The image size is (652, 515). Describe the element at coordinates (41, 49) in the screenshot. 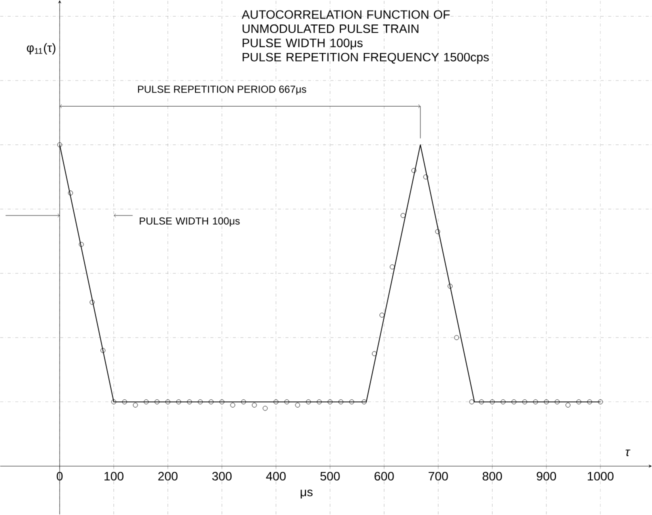

I see `text: φ$_{11}$(τ)` at that location.